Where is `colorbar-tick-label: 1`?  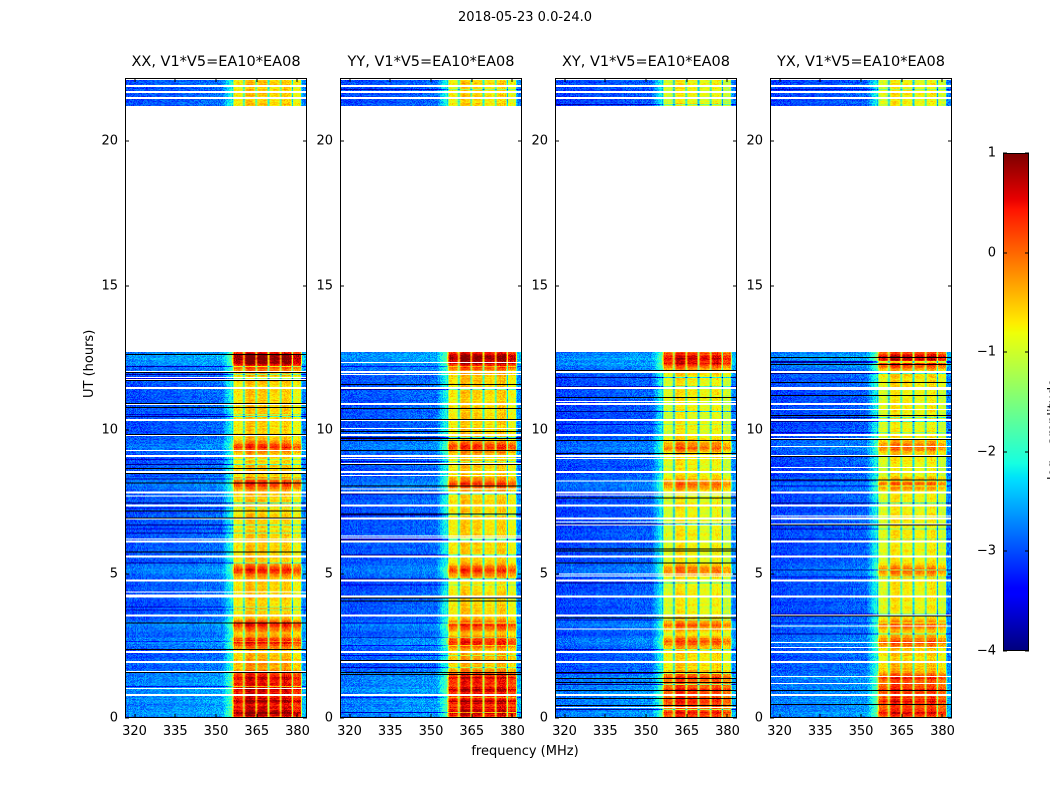
colorbar-tick-label: 1 is located at coordinates (991, 153).